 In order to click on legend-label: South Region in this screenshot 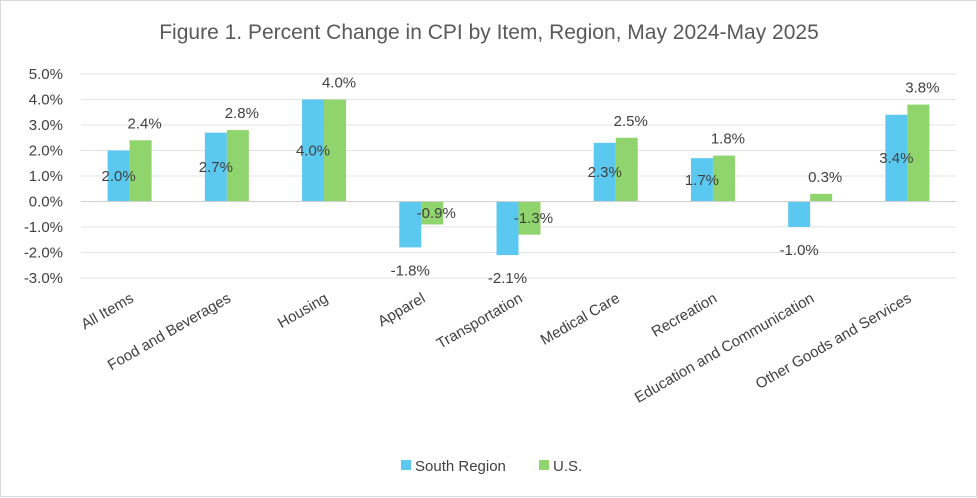, I will do `click(460, 466)`.